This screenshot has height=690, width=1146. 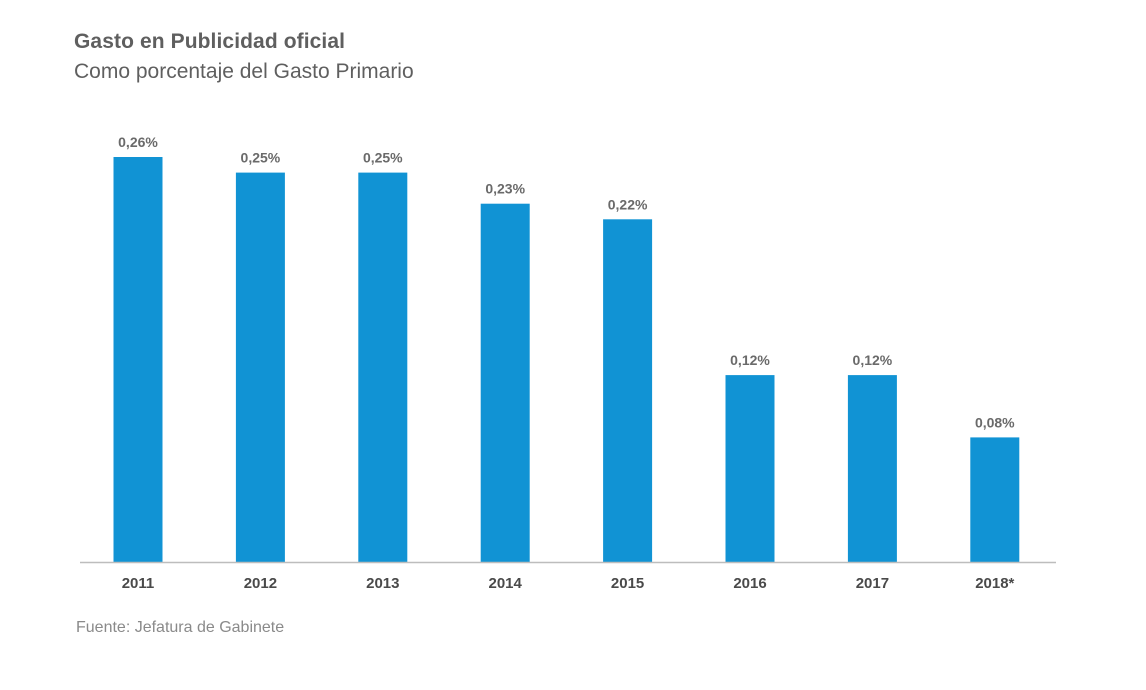 I want to click on x-tick-label: 2013, so click(x=382, y=583).